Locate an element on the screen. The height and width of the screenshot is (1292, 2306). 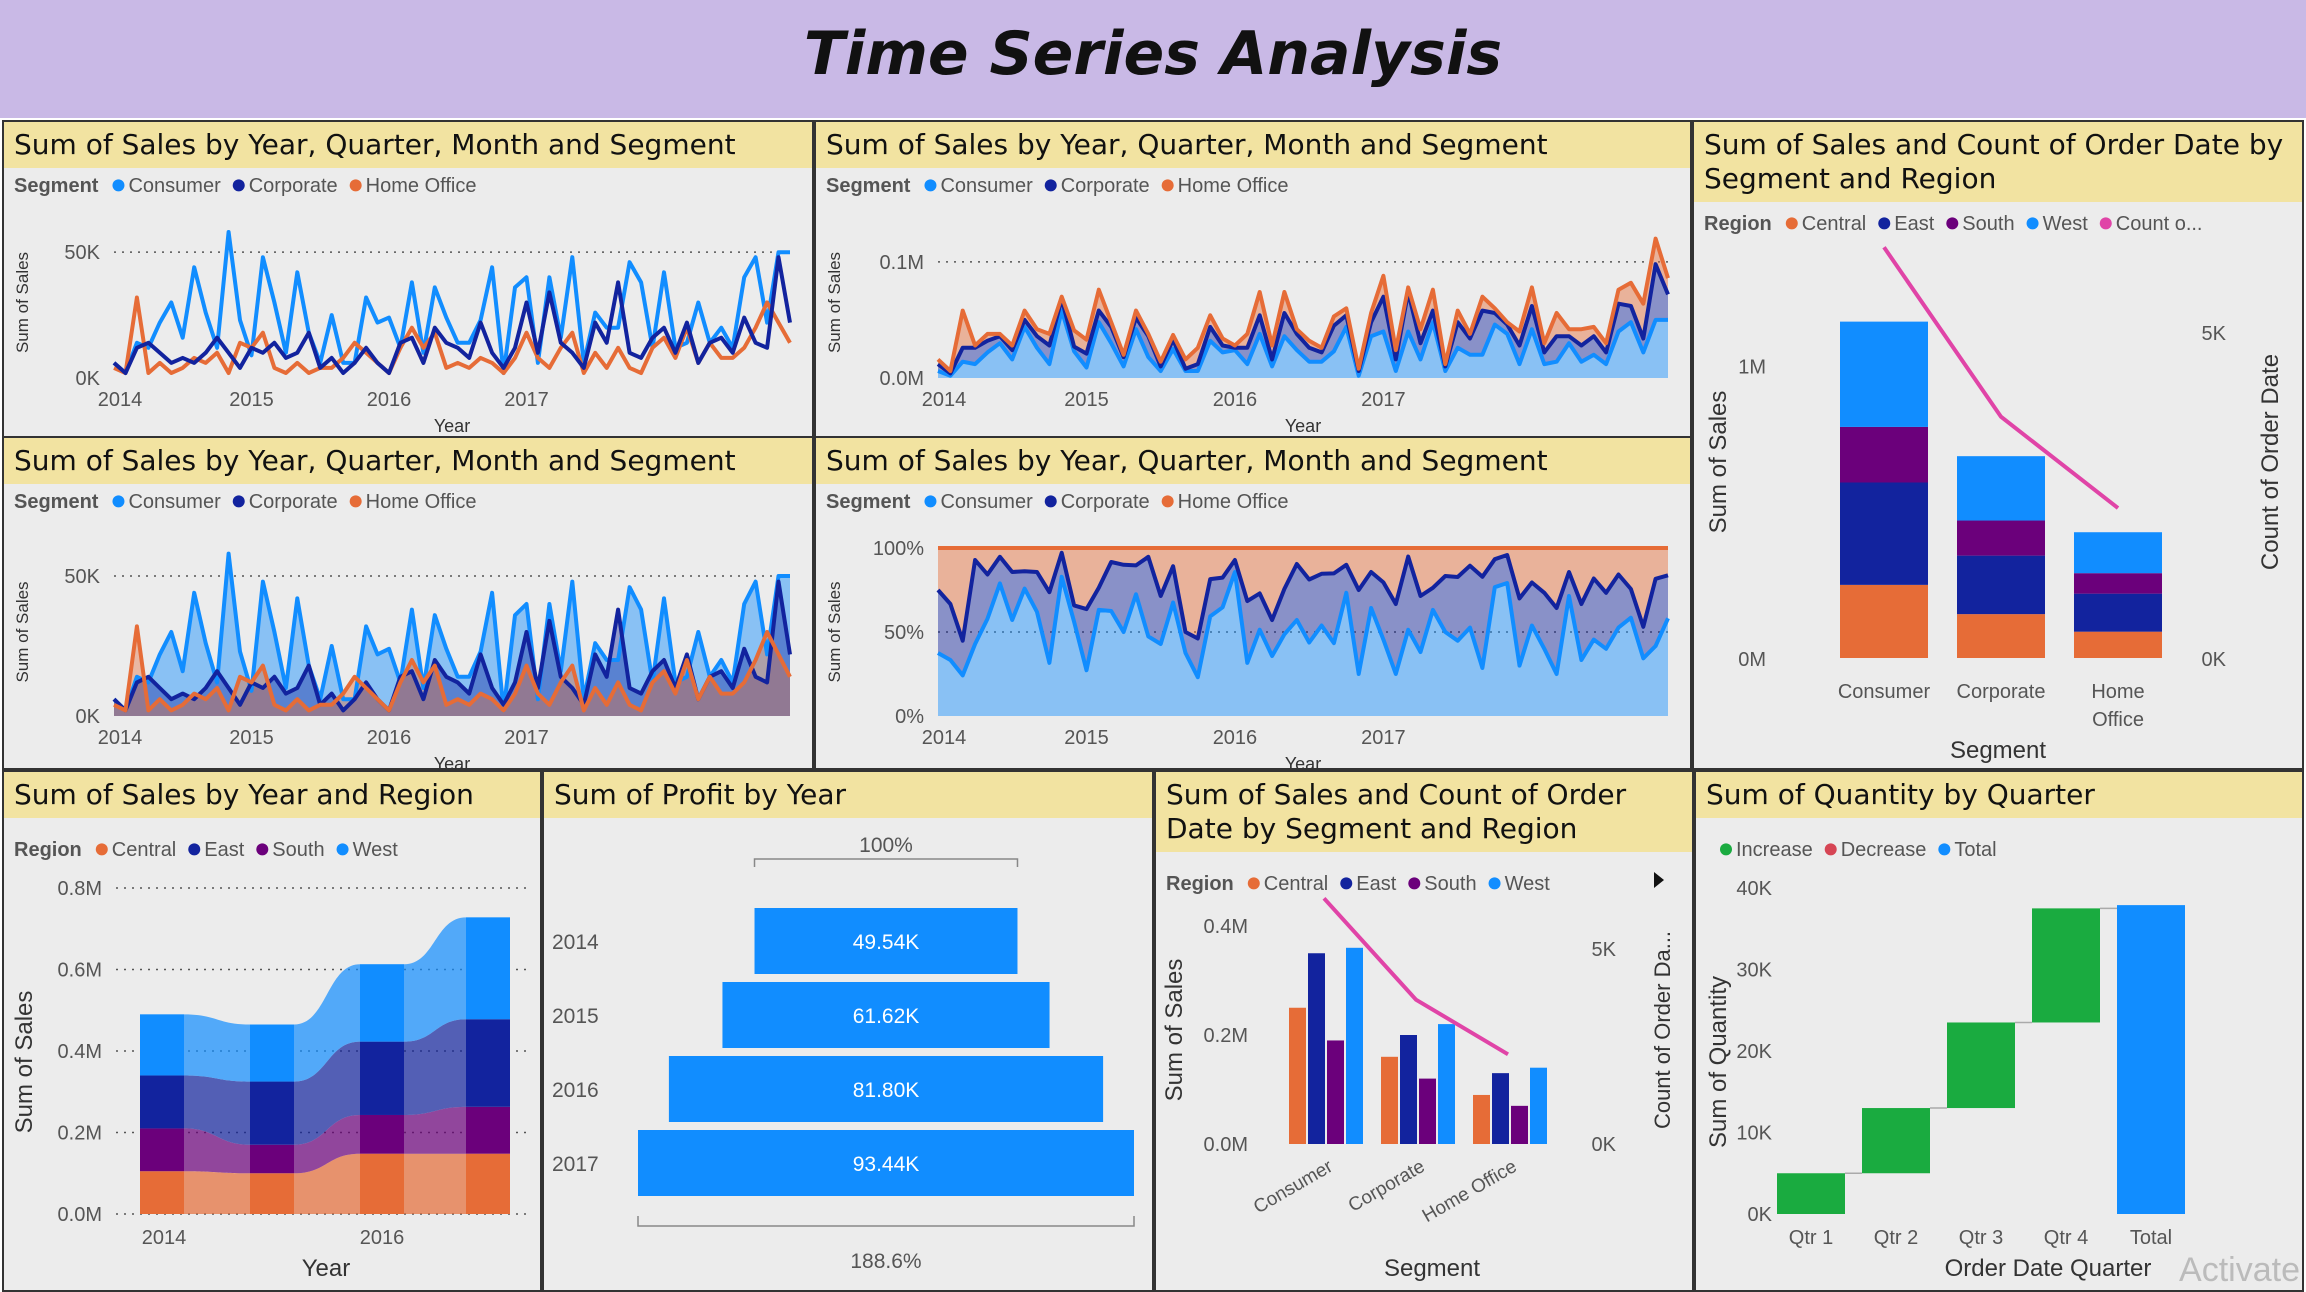
count-line is located at coordinates (1416, 976).